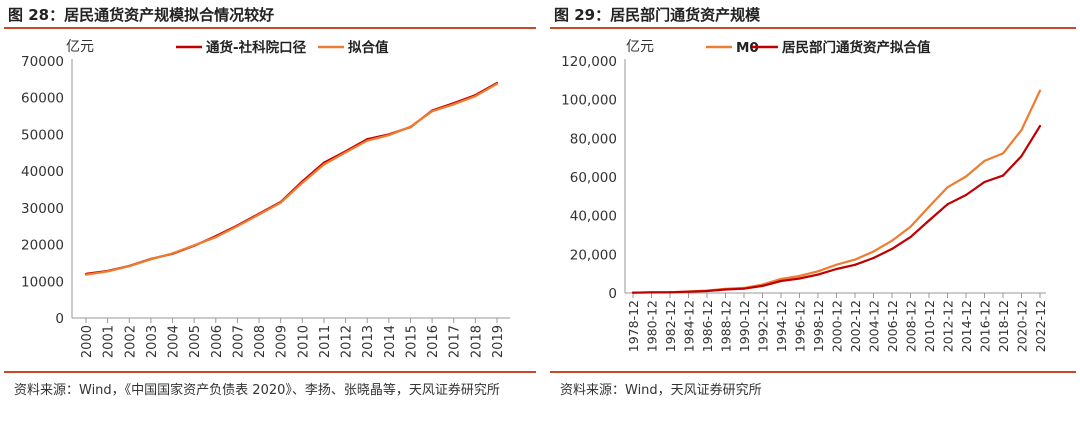 The height and width of the screenshot is (429, 1080). I want to click on y-tick-label: 70000, so click(42, 62).